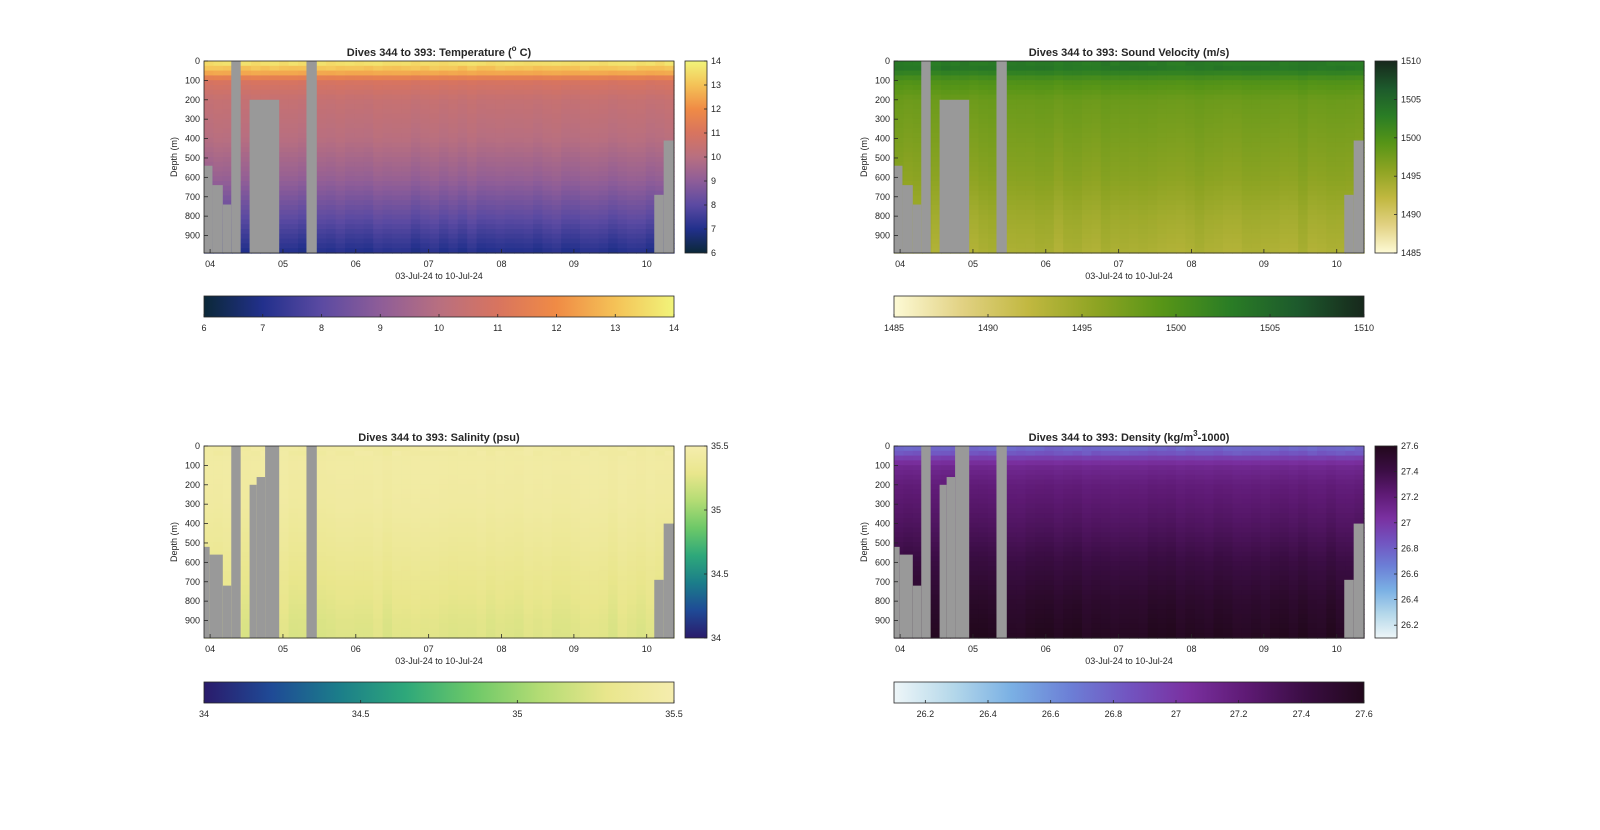 The image size is (1600, 830). I want to click on colorbar-tick-label: 1490, so click(988, 328).